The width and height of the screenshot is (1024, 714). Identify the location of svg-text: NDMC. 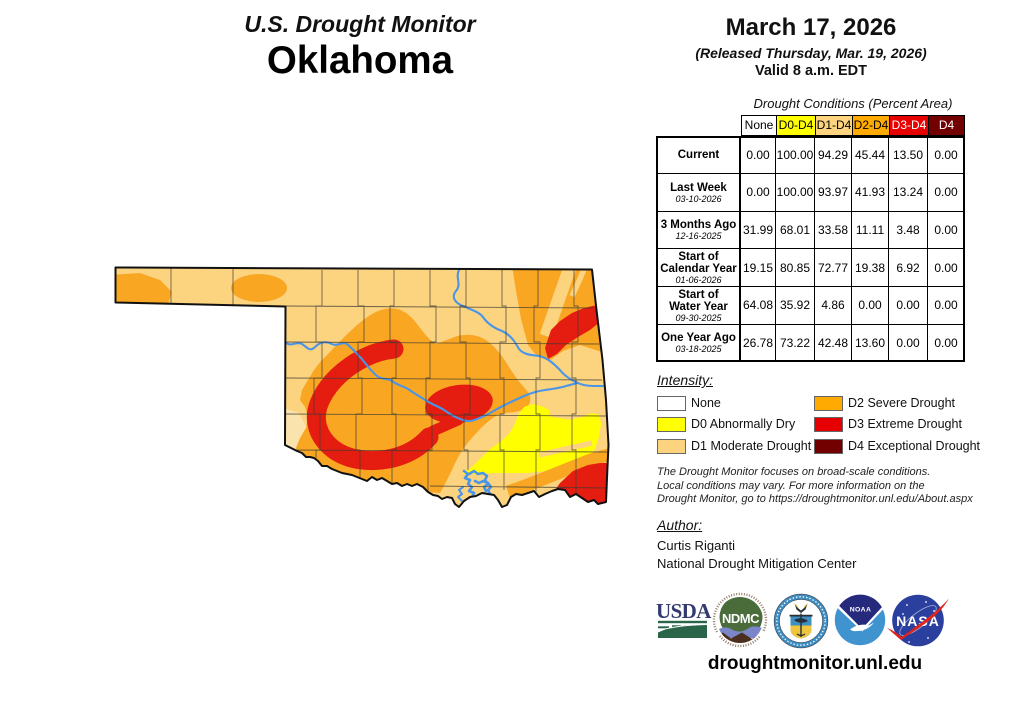
(741, 618).